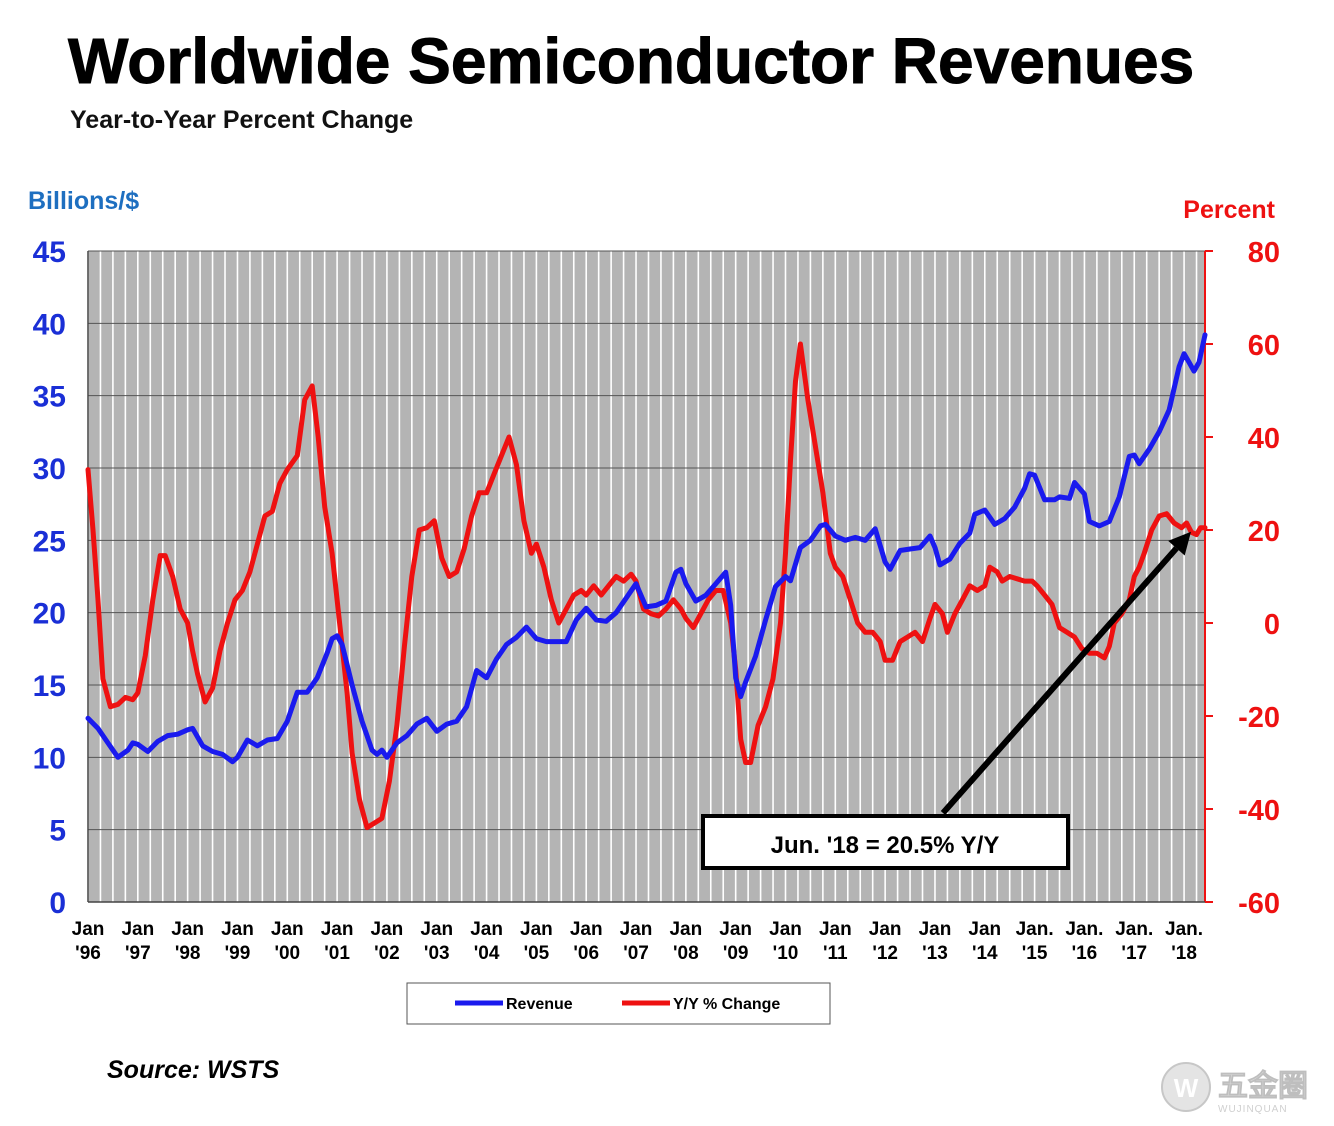  Describe the element at coordinates (1229, 210) in the screenshot. I see `right-axis-label: Percent` at that location.